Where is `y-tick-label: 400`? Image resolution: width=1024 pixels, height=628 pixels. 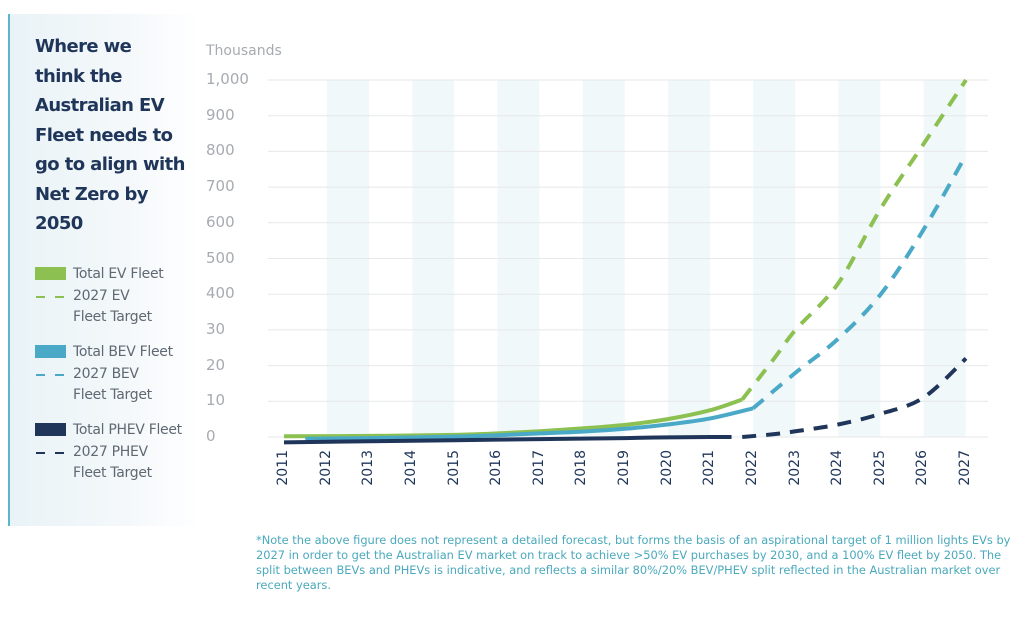 y-tick-label: 400 is located at coordinates (220, 293).